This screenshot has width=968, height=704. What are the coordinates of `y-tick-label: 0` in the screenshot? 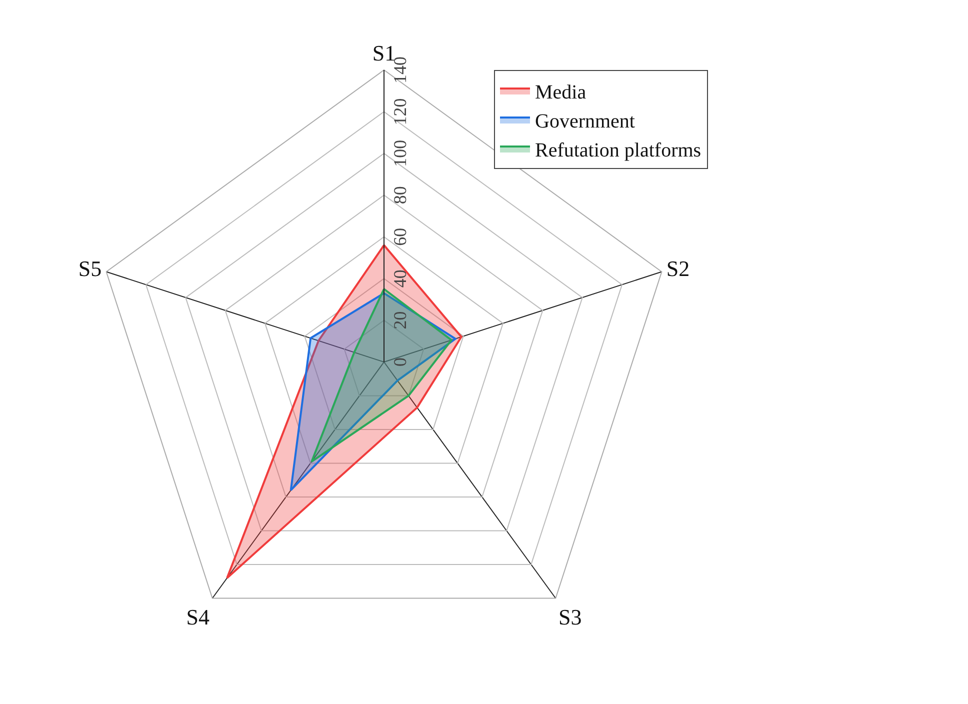 It's located at (400, 362).